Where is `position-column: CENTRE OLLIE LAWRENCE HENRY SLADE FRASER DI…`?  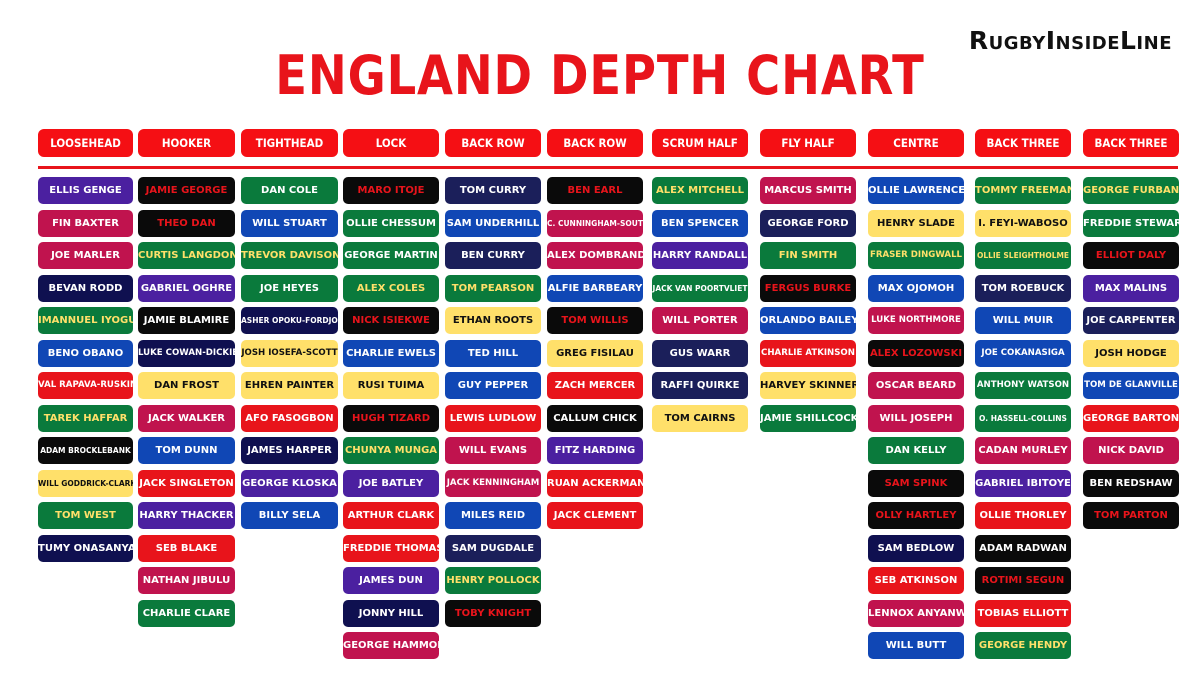 position-column: CENTRE OLLIE LAWRENCE HENRY SLADE FRASER DI… is located at coordinates (916, 394).